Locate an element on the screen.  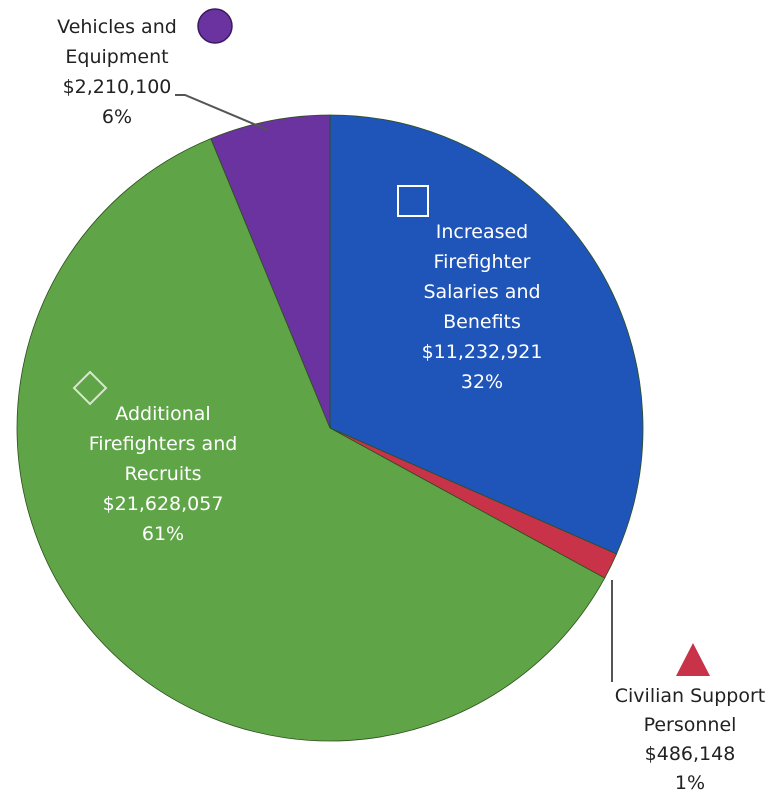
data-label-line: $11,232,921 is located at coordinates (482, 352).